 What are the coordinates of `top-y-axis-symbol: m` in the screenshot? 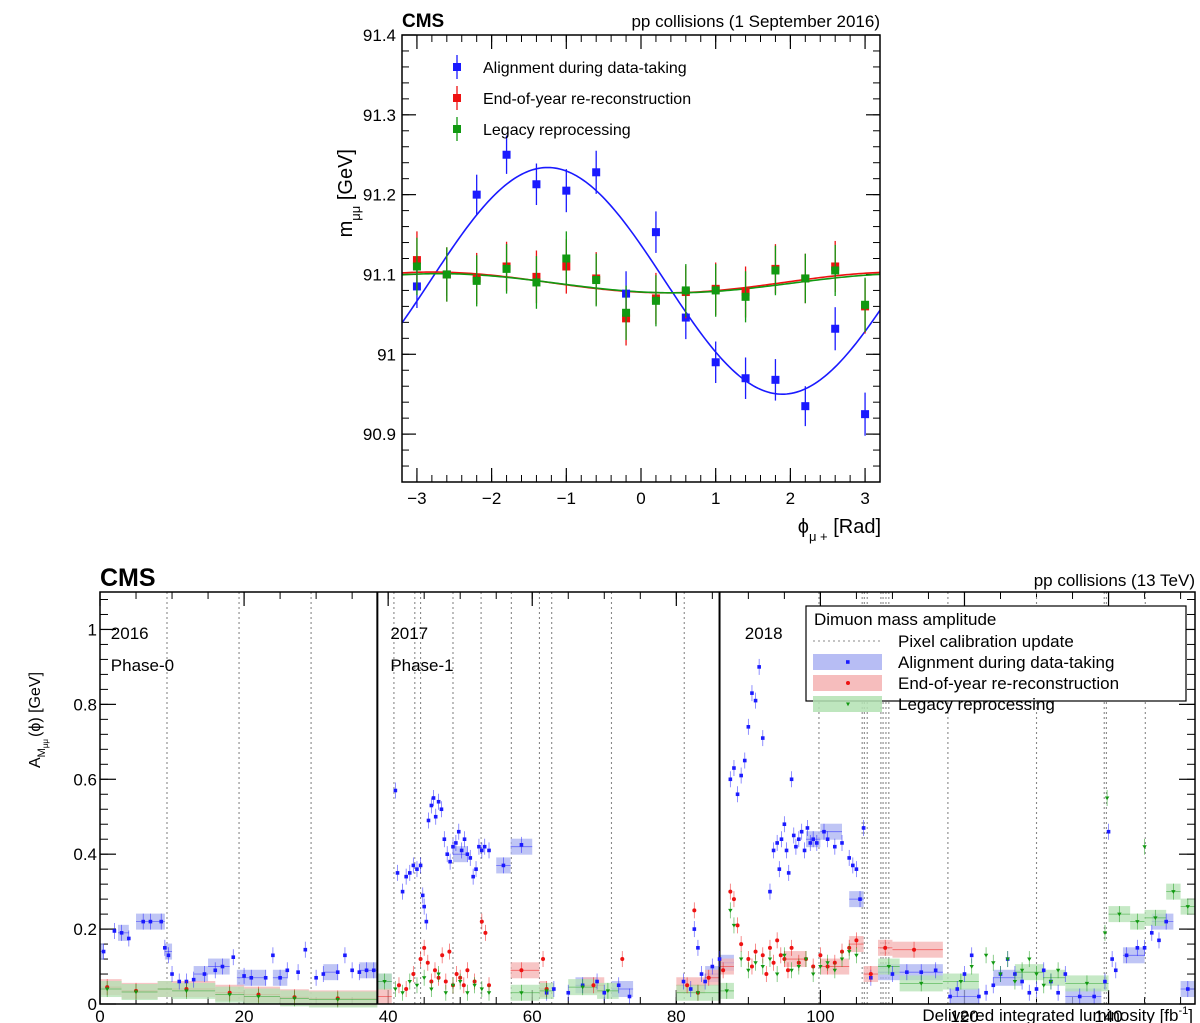 It's located at (346, 229).